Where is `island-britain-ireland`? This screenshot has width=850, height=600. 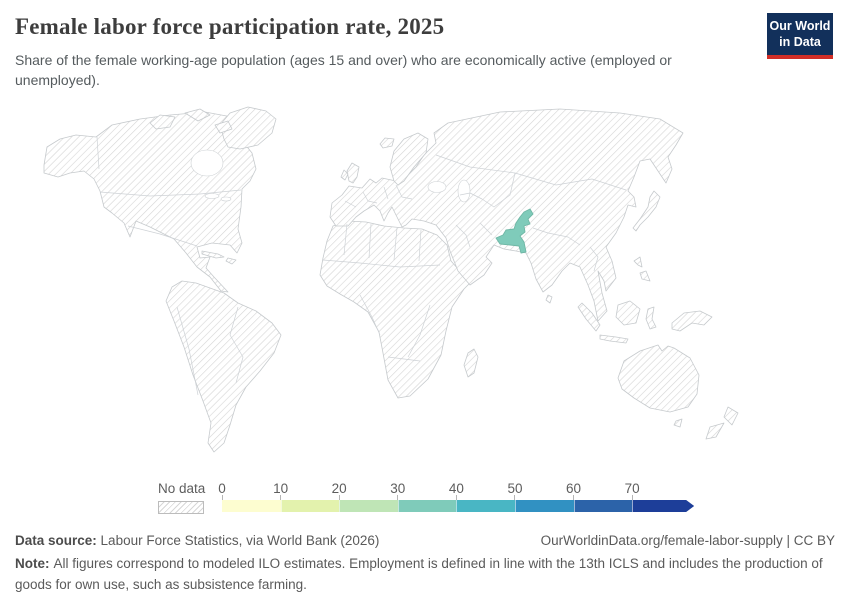
island-britain-ireland is located at coordinates (350, 173).